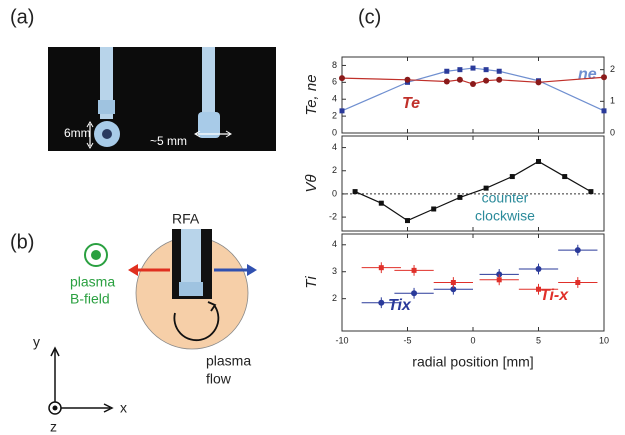 The height and width of the screenshot is (435, 625). What do you see at coordinates (90, 299) in the screenshot?
I see `field-label: B-field` at bounding box center [90, 299].